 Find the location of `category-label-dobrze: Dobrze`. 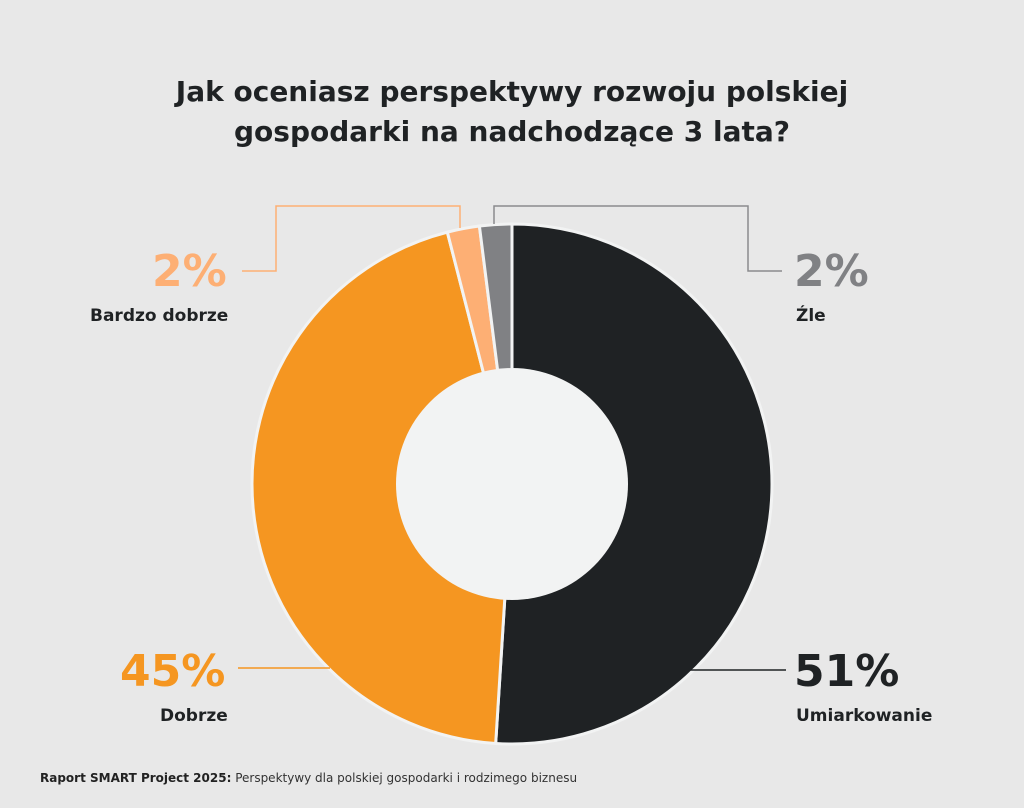

category-label-dobrze: Dobrze is located at coordinates (194, 716).